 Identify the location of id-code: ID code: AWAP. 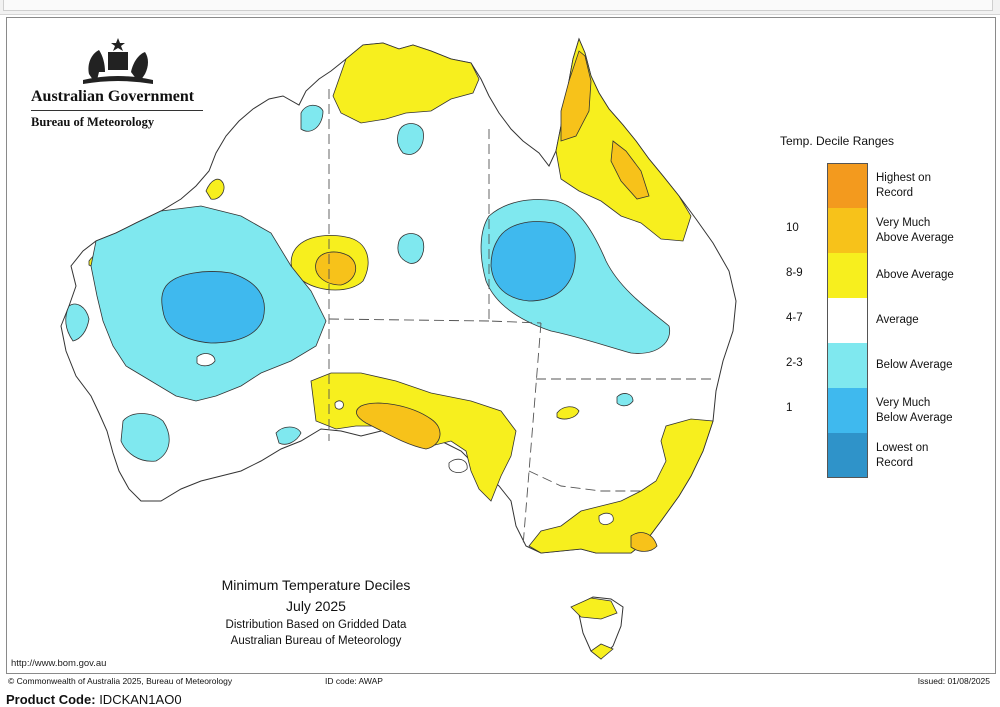
(354, 681).